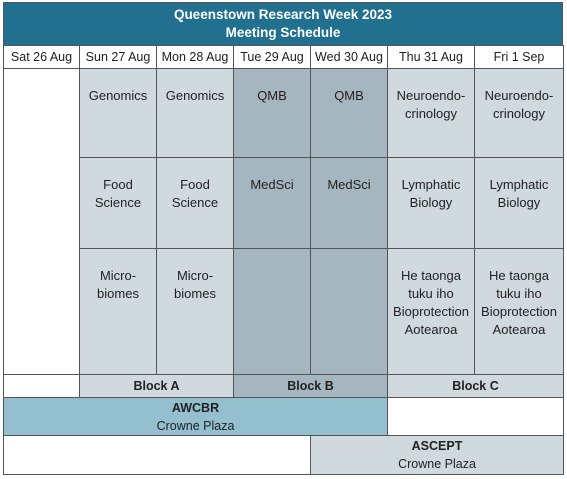 The image size is (567, 479). I want to click on day-label: Sat 26 Aug, so click(41, 57).